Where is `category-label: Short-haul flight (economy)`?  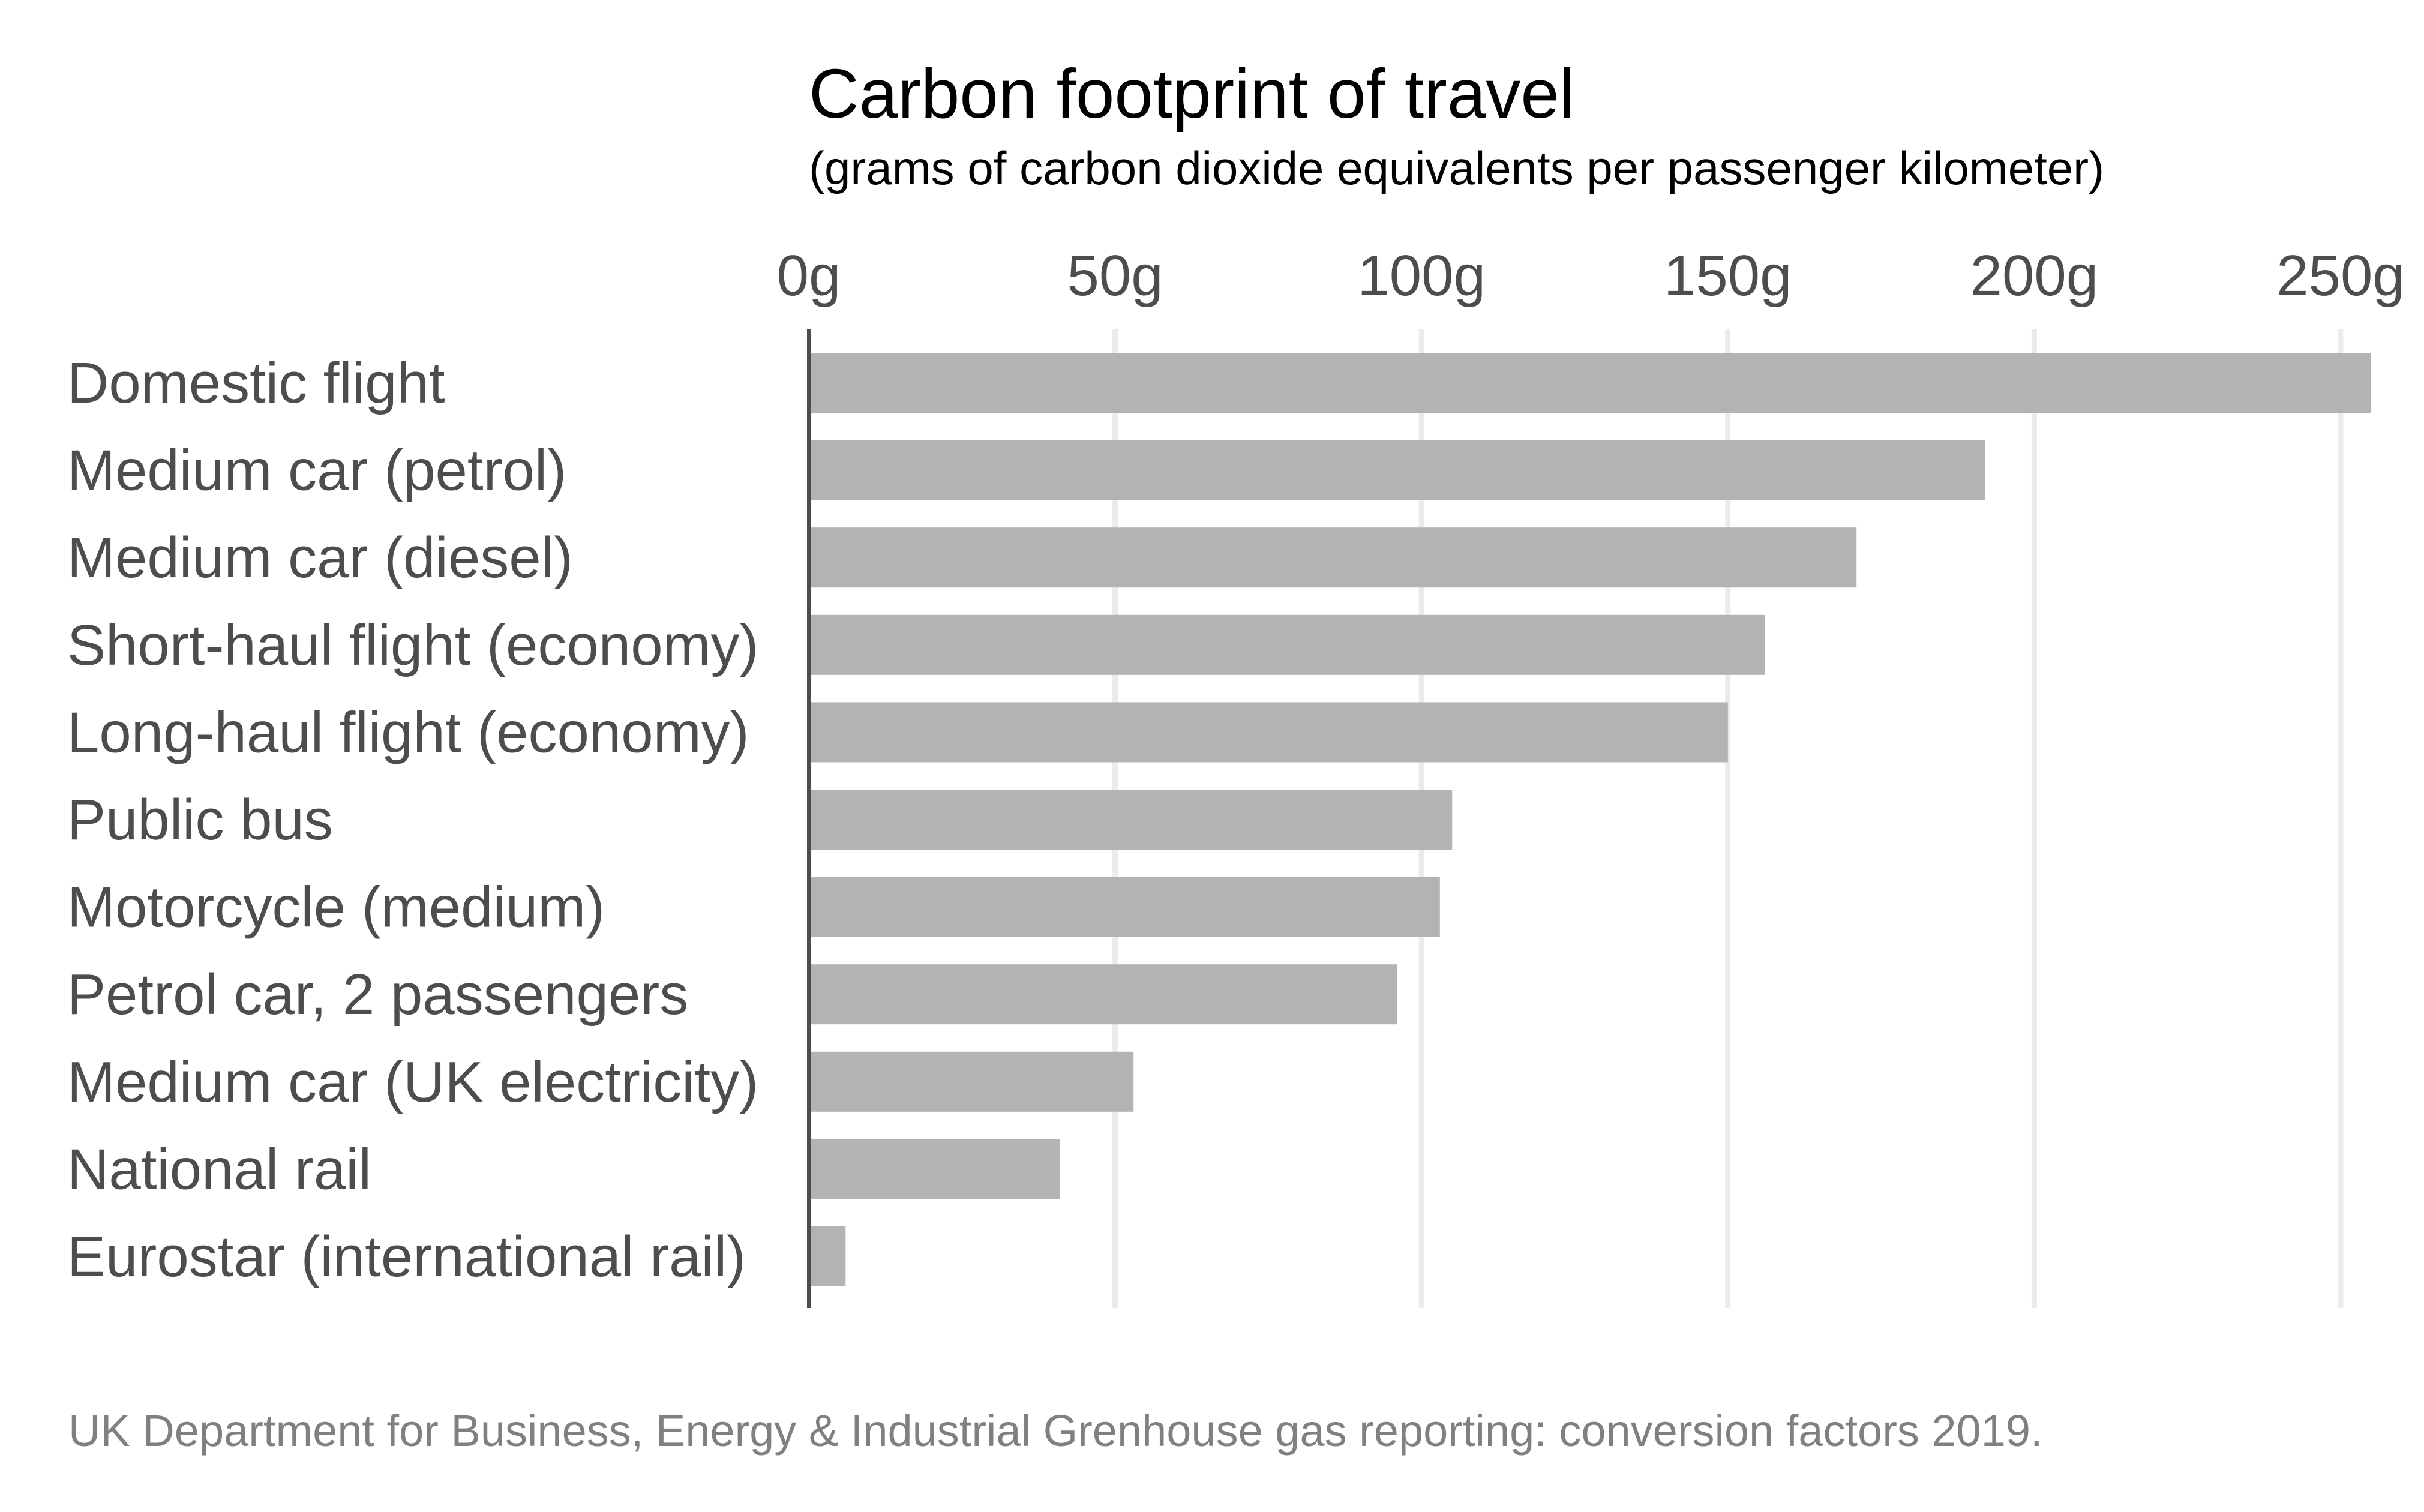 category-label: Short-haul flight (economy) is located at coordinates (413, 645).